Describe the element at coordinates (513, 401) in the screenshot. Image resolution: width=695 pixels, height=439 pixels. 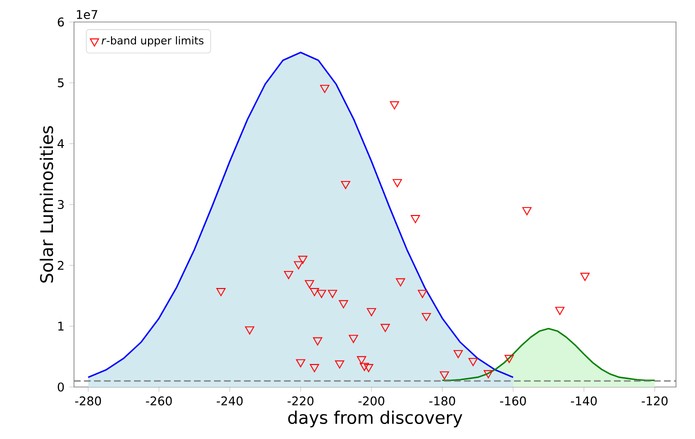
I see `x-tick-label: -160` at that location.